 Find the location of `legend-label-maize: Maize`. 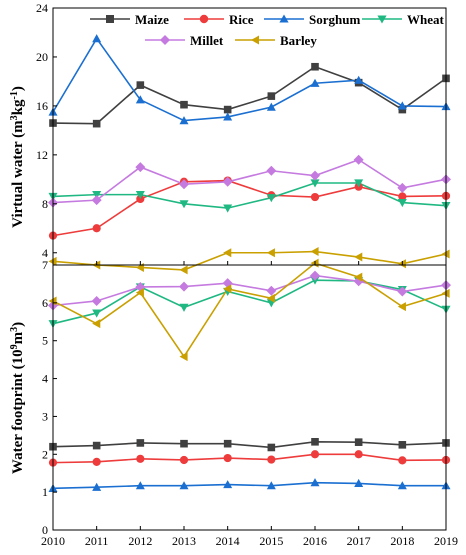

legend-label-maize: Maize is located at coordinates (152, 19).